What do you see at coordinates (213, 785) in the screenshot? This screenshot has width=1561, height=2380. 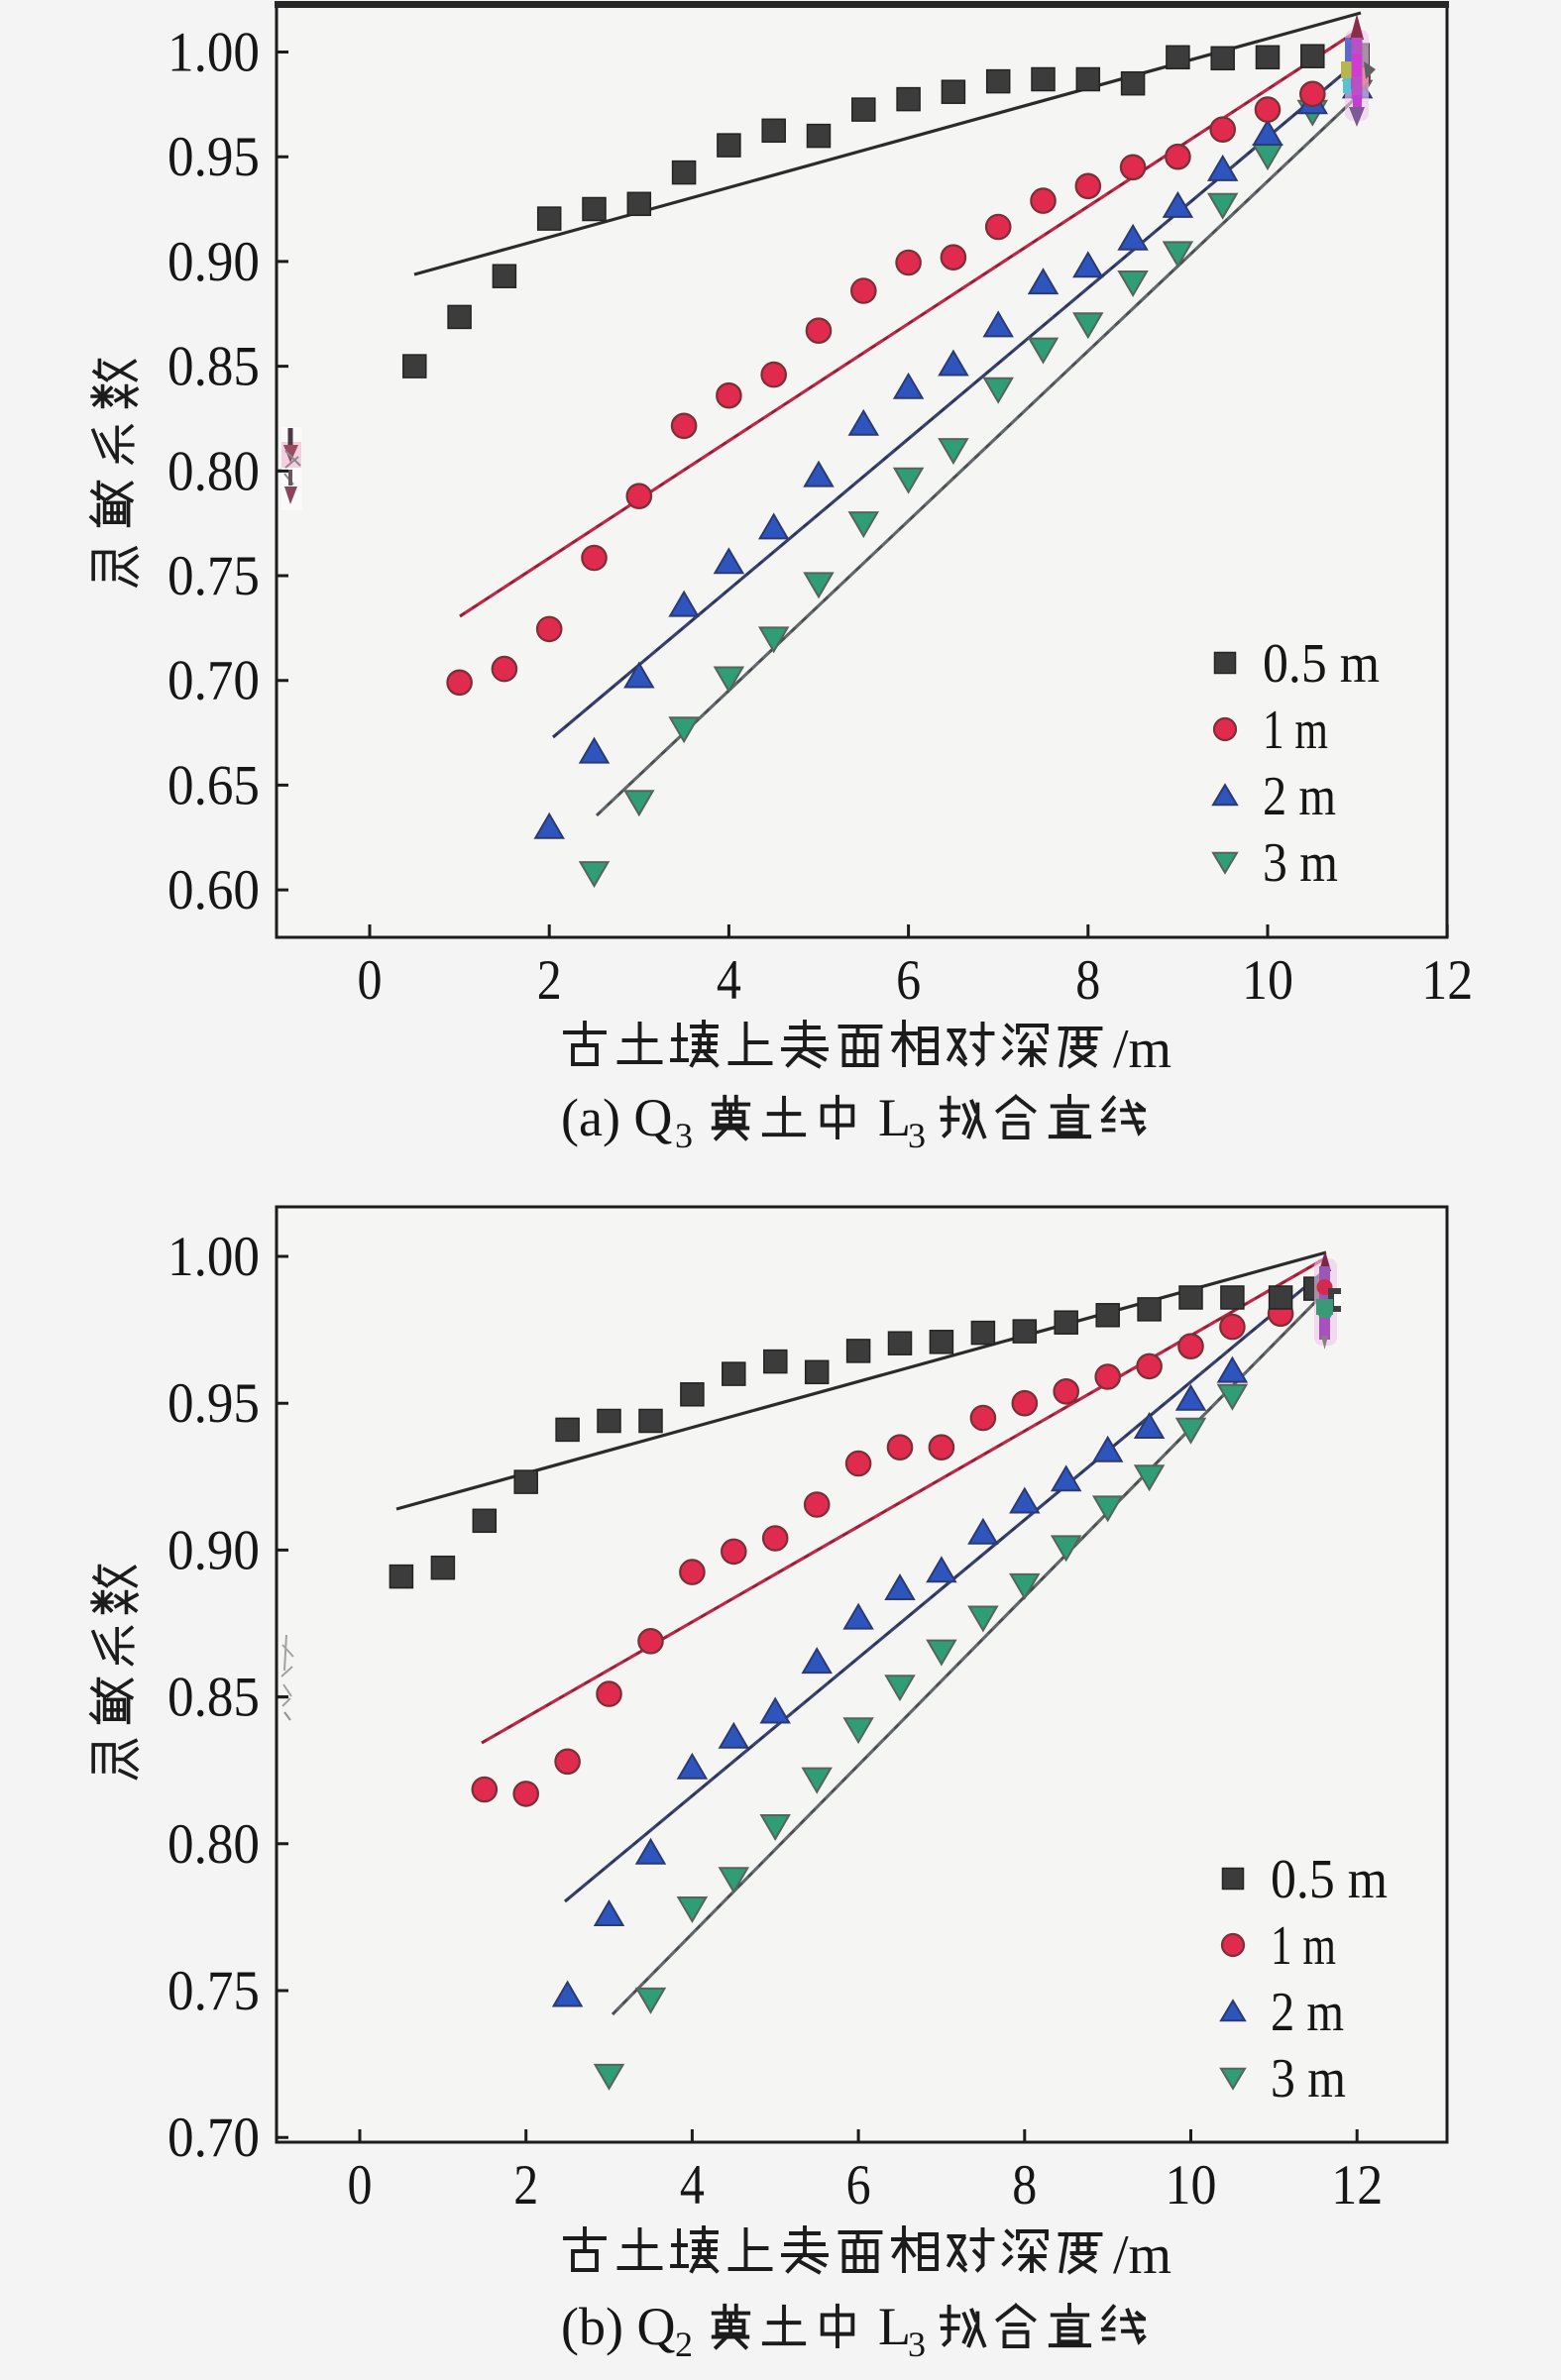 I see `svg-text: 0.65` at bounding box center [213, 785].